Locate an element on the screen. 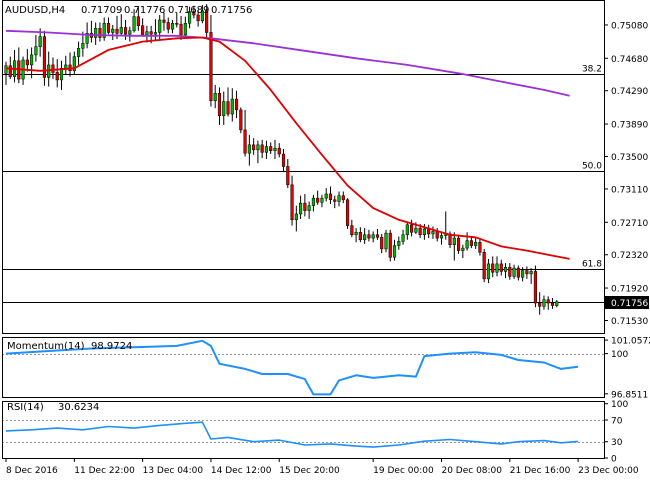 This screenshot has height=480, width=650. x-tick-label: 15 Dec 20:00 is located at coordinates (309, 471).